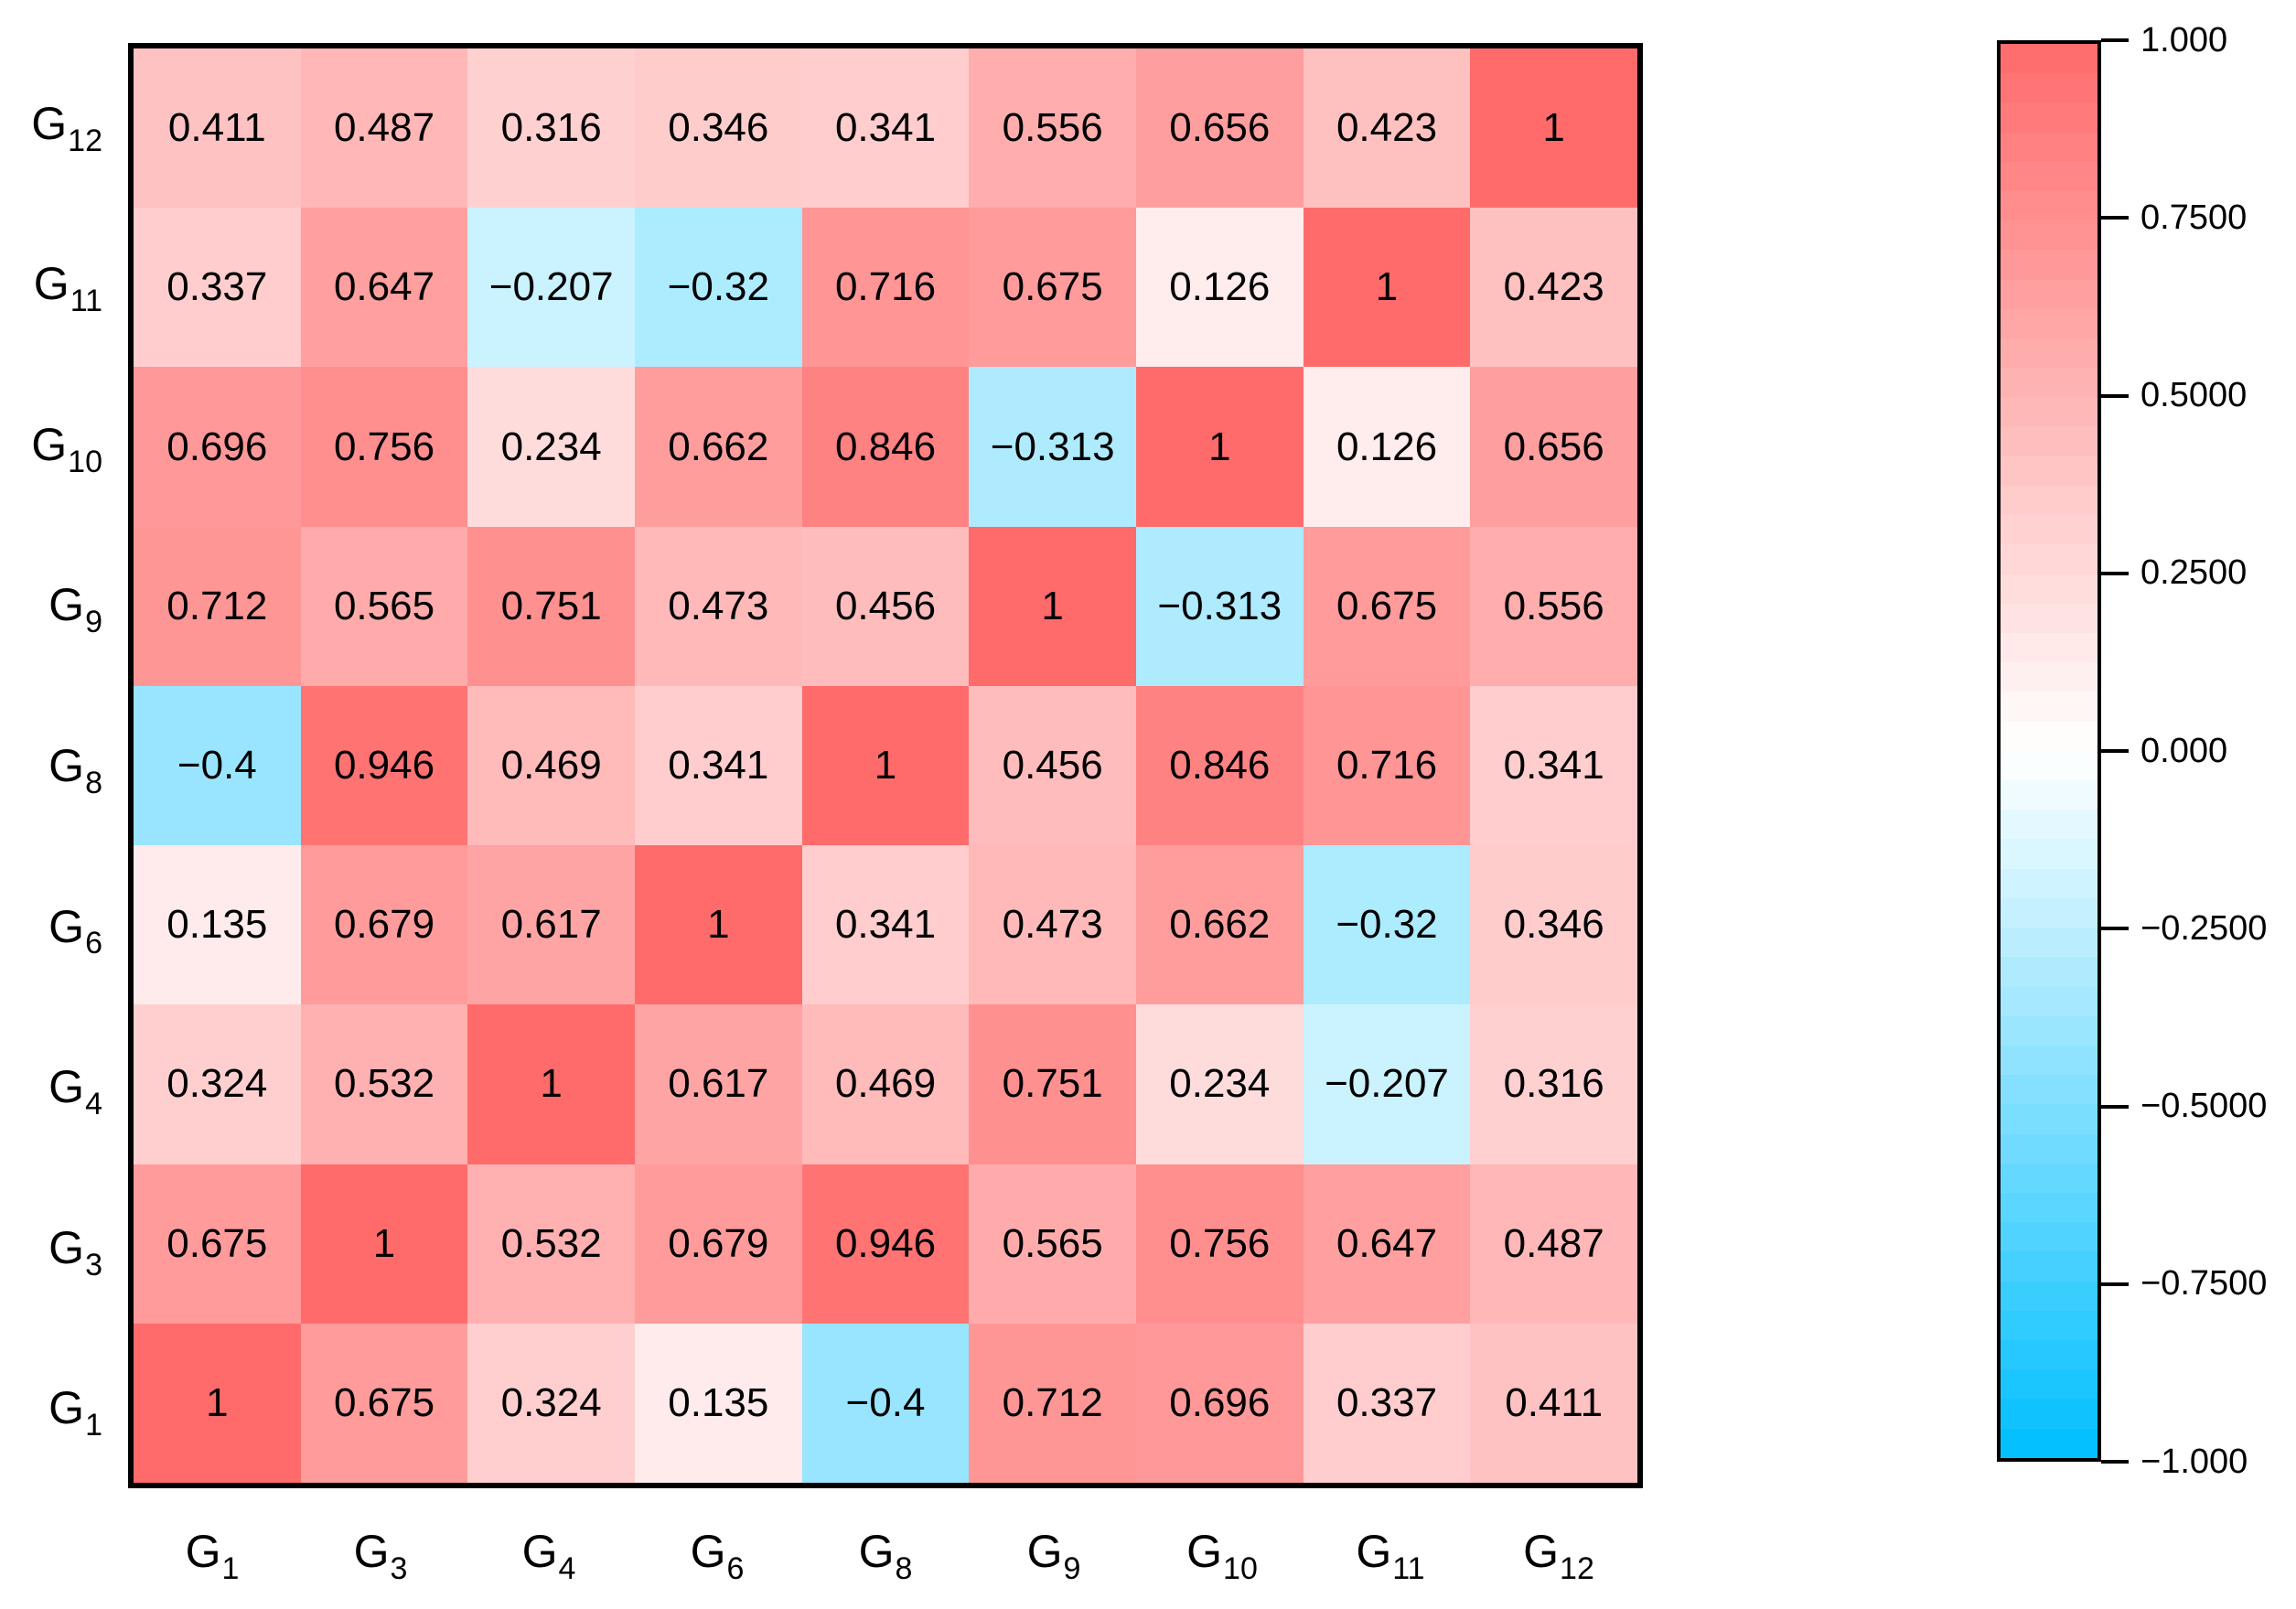  Describe the element at coordinates (384, 1084) in the screenshot. I see `heatmap-cell: 0.532` at that location.